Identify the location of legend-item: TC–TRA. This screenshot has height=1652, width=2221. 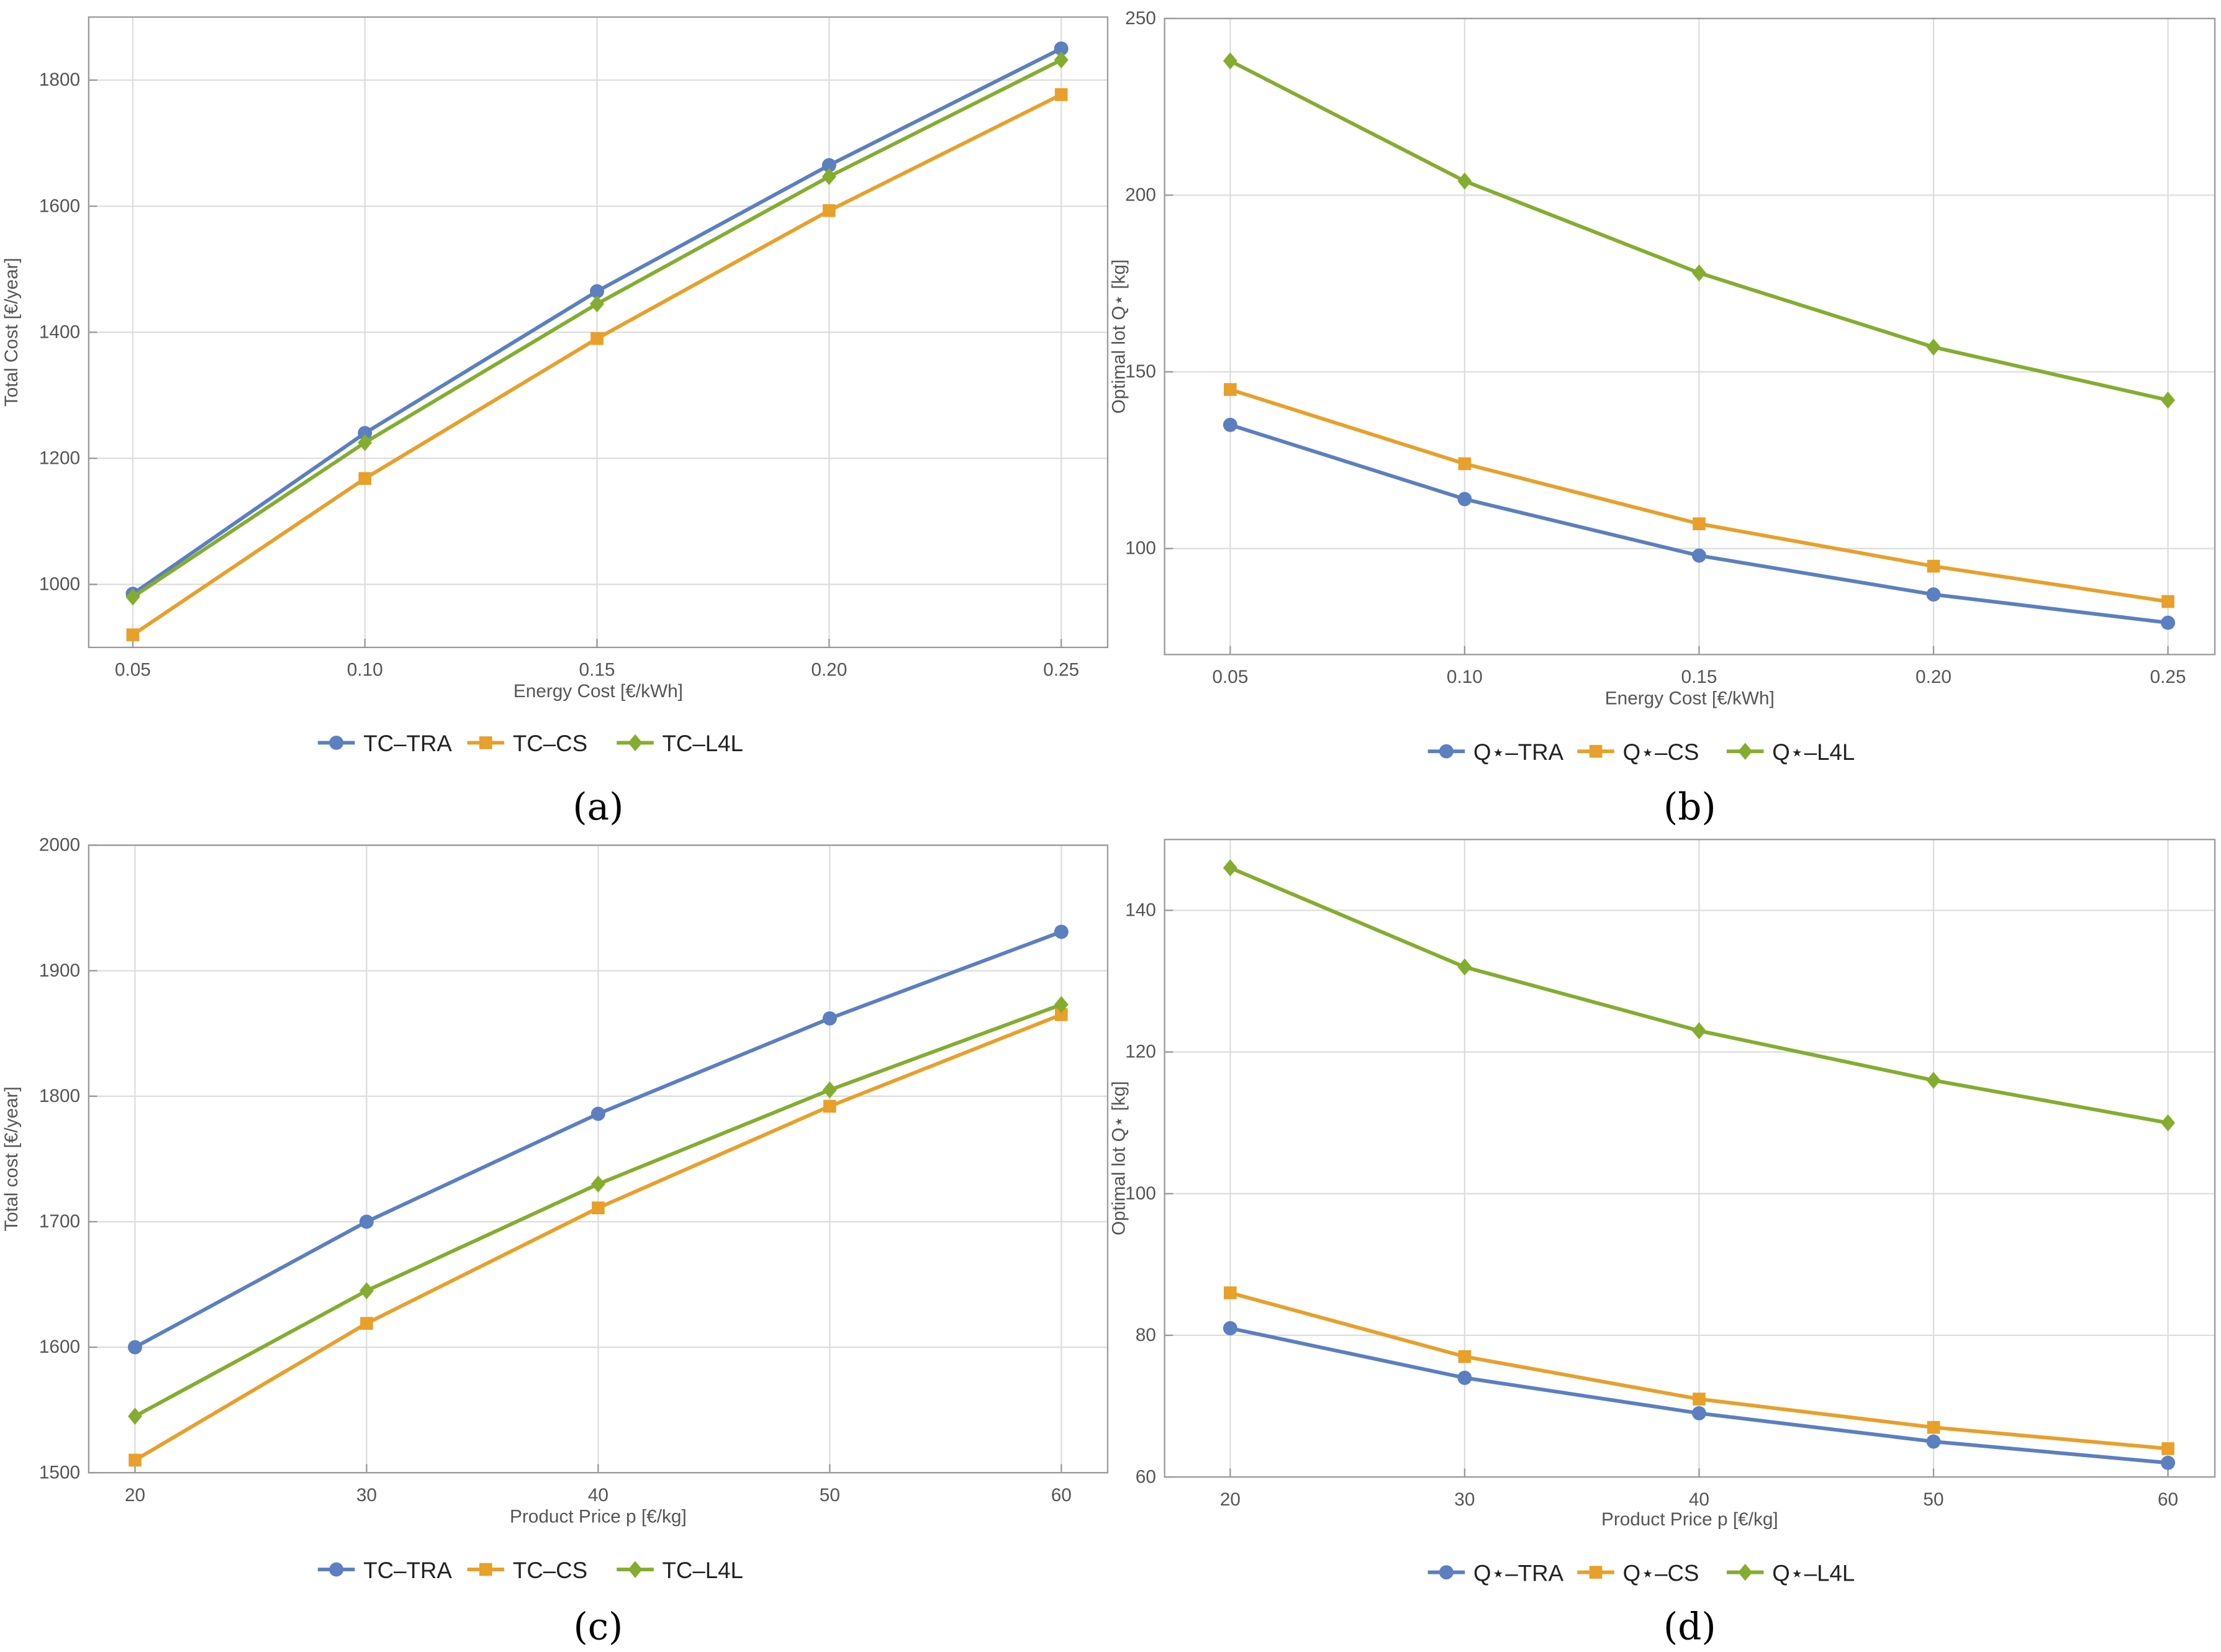
(385, 743).